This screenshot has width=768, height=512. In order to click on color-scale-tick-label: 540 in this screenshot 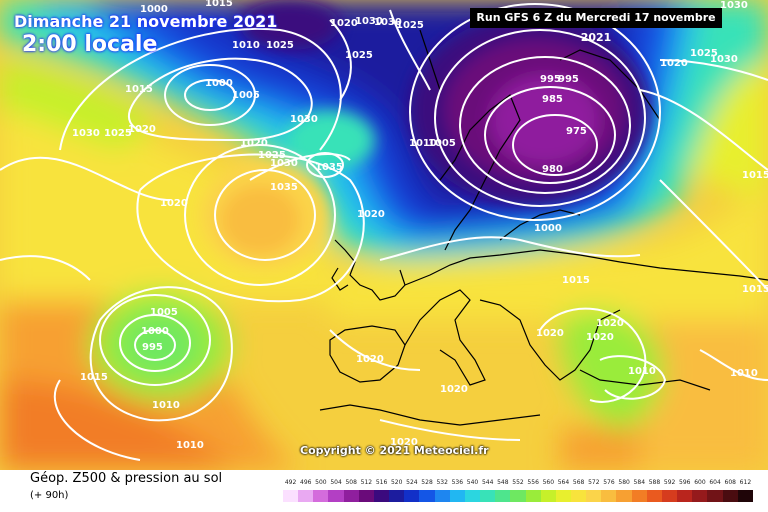, I will do `click(472, 482)`.